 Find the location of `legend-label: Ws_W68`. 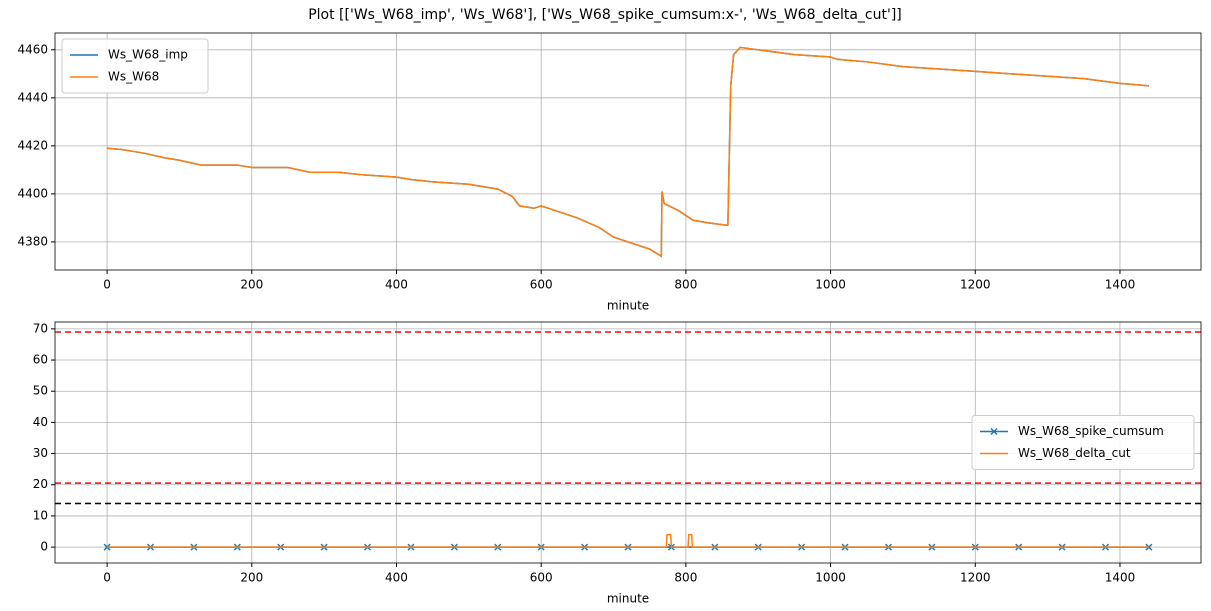

legend-label: Ws_W68 is located at coordinates (133, 77).